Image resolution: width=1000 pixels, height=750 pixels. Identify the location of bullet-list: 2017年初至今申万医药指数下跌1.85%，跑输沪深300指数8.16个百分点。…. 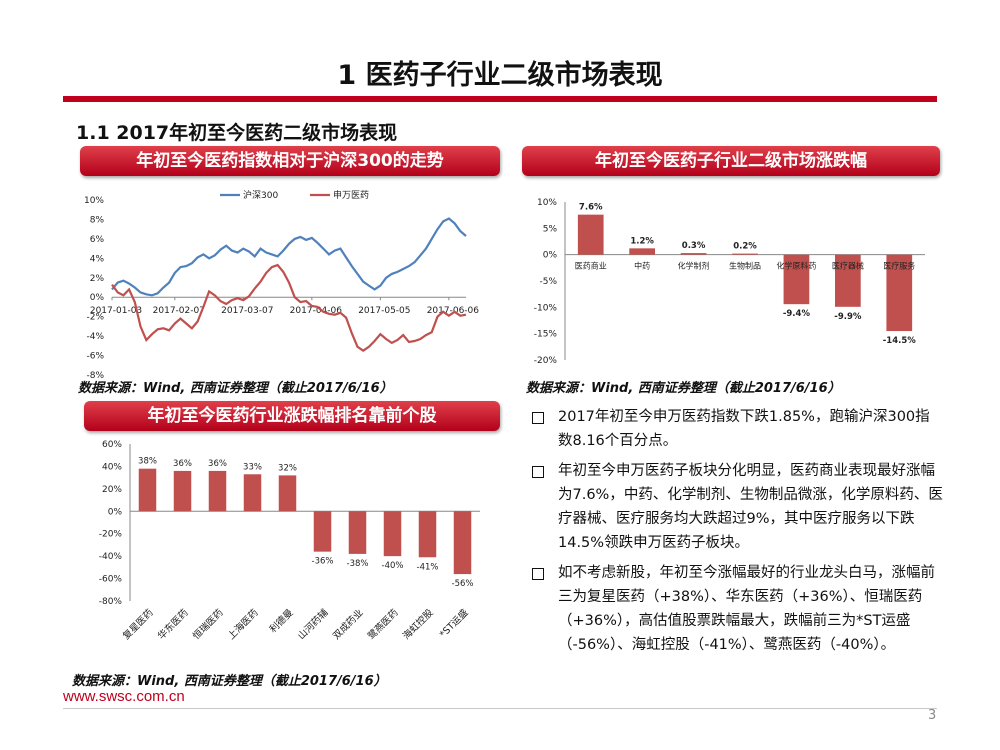
(735, 534).